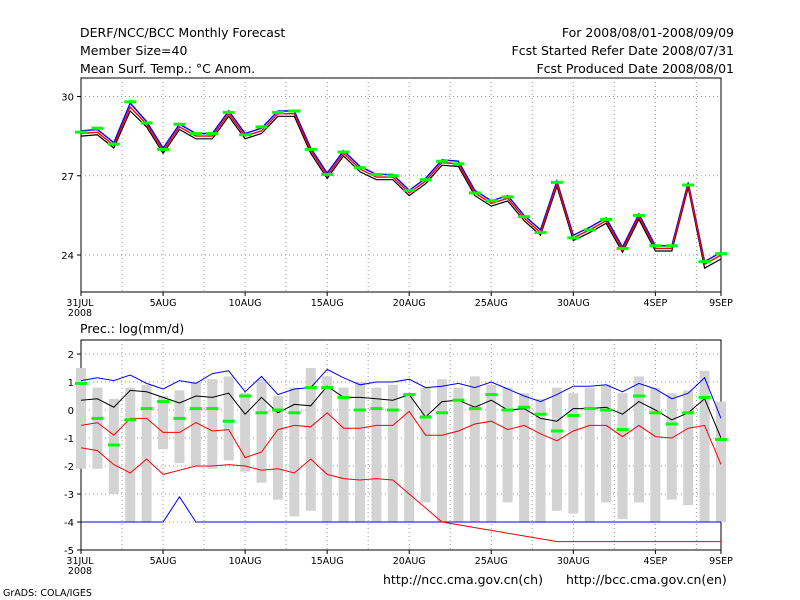  What do you see at coordinates (245, 303) in the screenshot?
I see `temp-xtick-label: 10AUG` at bounding box center [245, 303].